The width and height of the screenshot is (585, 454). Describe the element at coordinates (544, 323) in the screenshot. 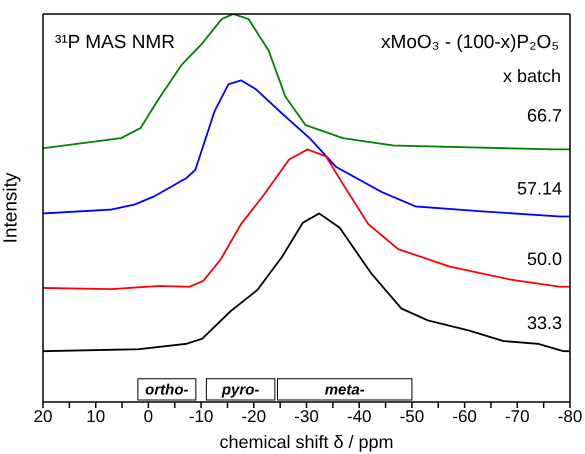

I see `series-label: 33.3` at that location.